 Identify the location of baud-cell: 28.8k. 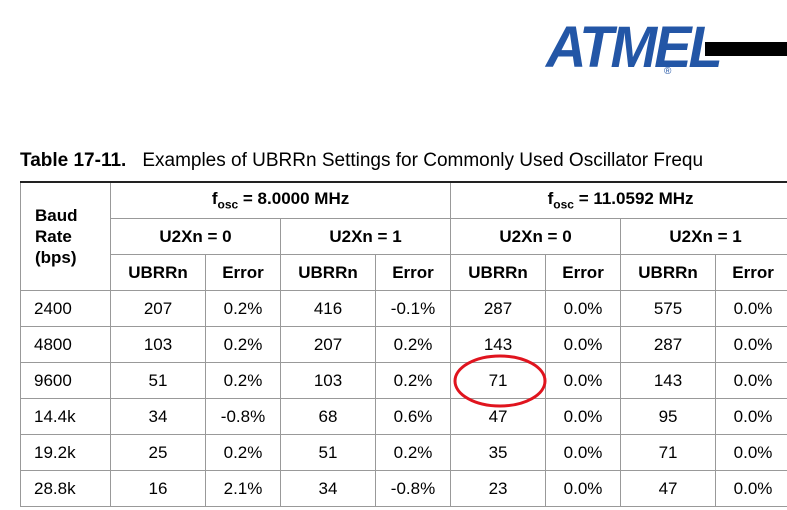
(65, 488).